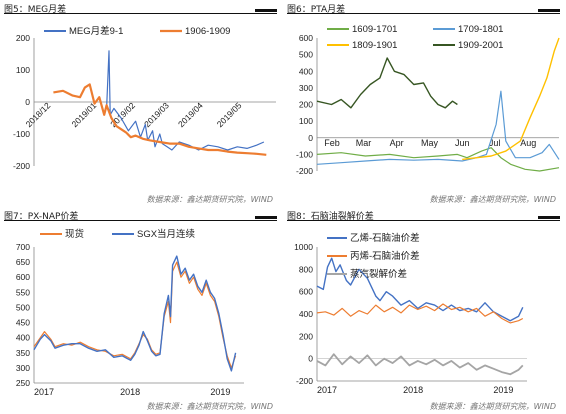 The image size is (566, 414). What do you see at coordinates (306, 269) in the screenshot?
I see `y-tick-label: 800` at bounding box center [306, 269].